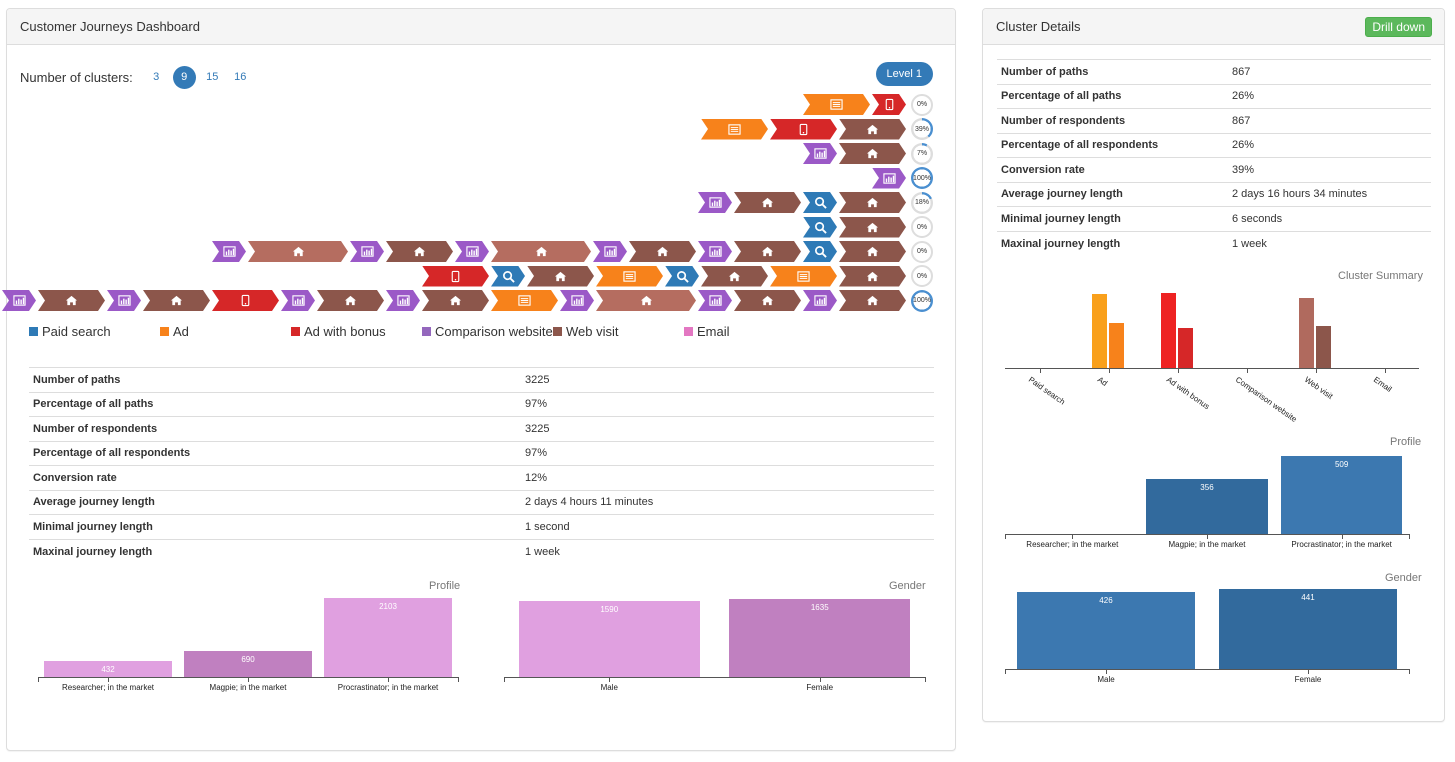  Describe the element at coordinates (609, 639) in the screenshot. I see `bar: 1590` at that location.